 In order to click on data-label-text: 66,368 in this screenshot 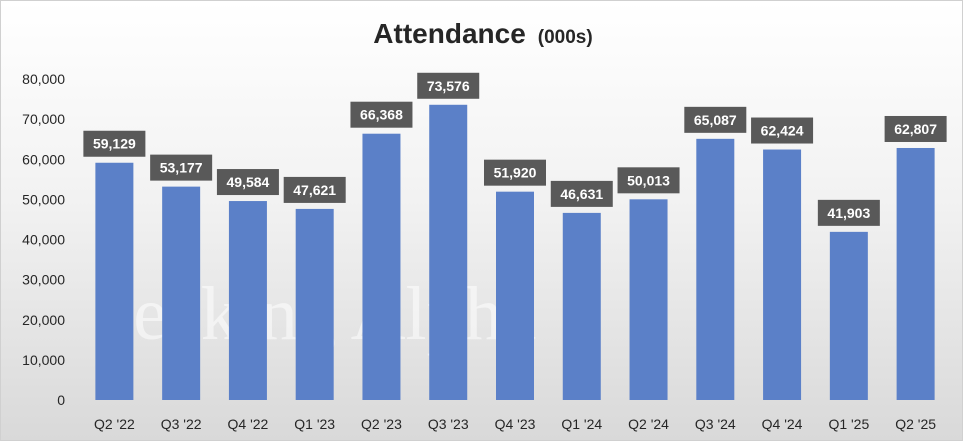, I will do `click(381, 115)`.